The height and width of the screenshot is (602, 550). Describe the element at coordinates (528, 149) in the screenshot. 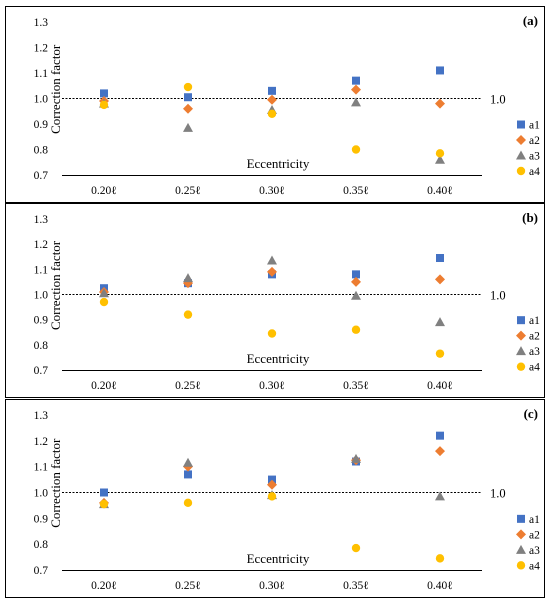

I see `legend: a1 a2 a3 a4` at that location.